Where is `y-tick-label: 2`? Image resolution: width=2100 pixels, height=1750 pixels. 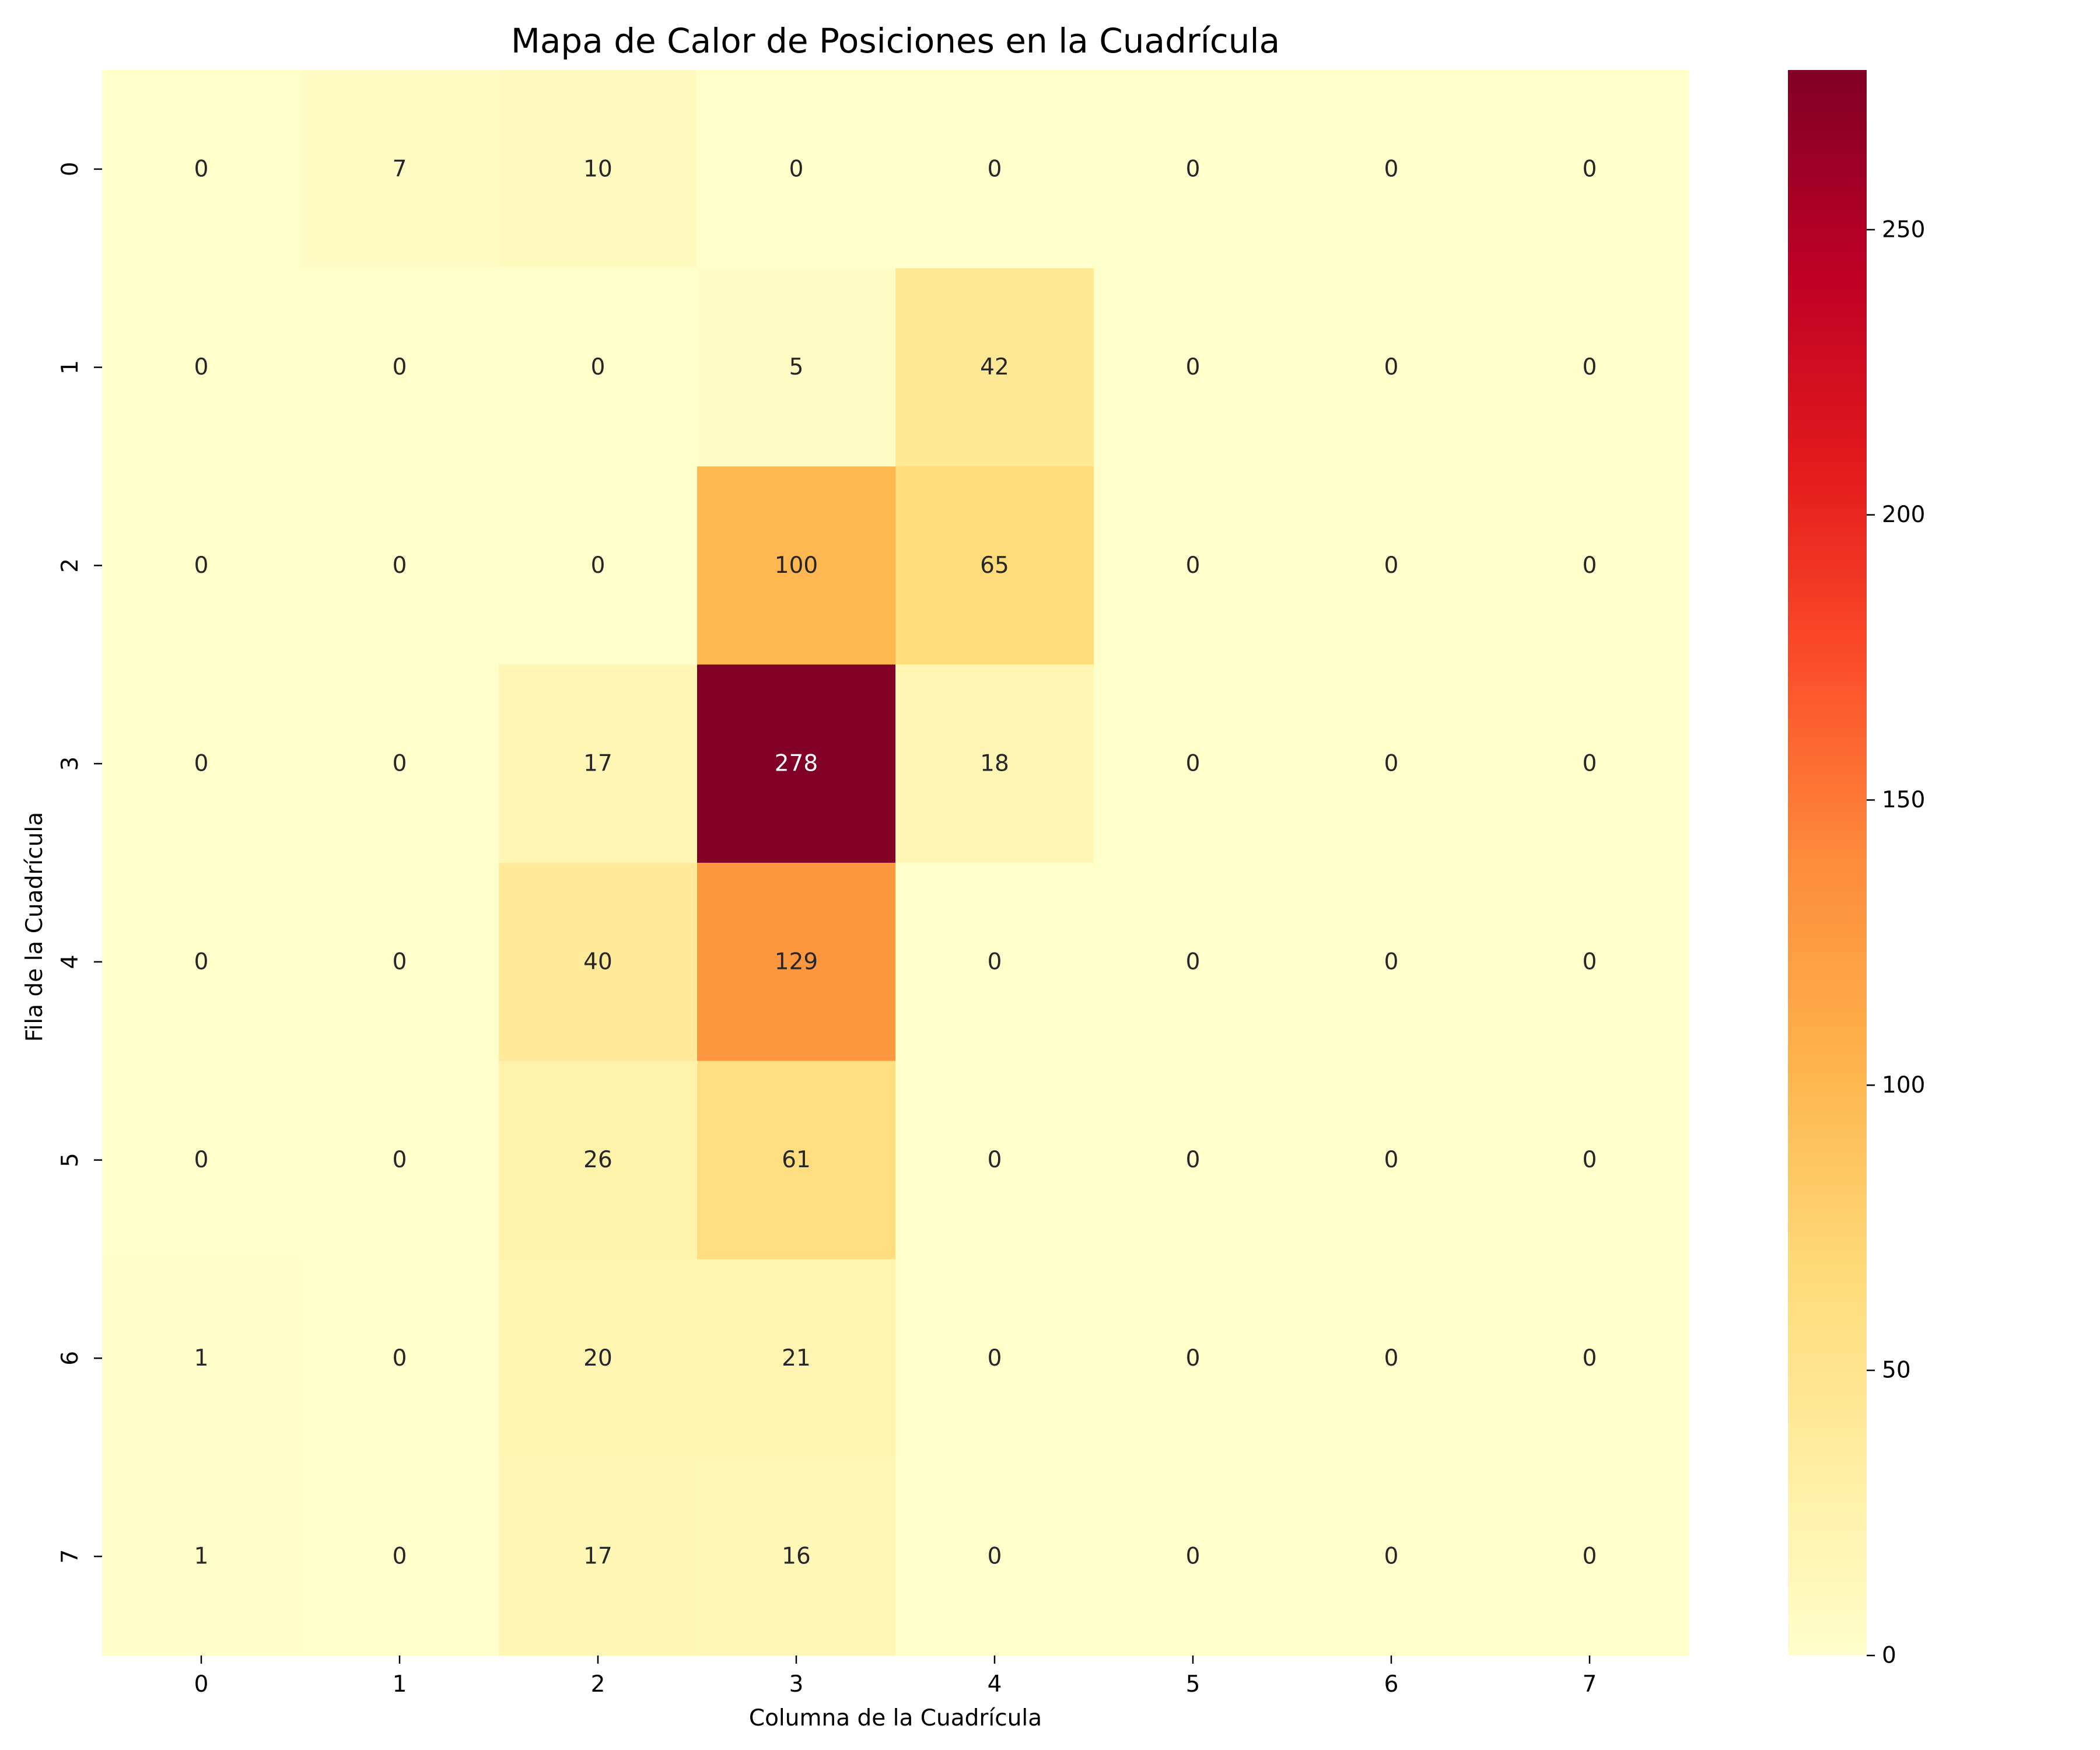
y-tick-label: 2 is located at coordinates (70, 565).